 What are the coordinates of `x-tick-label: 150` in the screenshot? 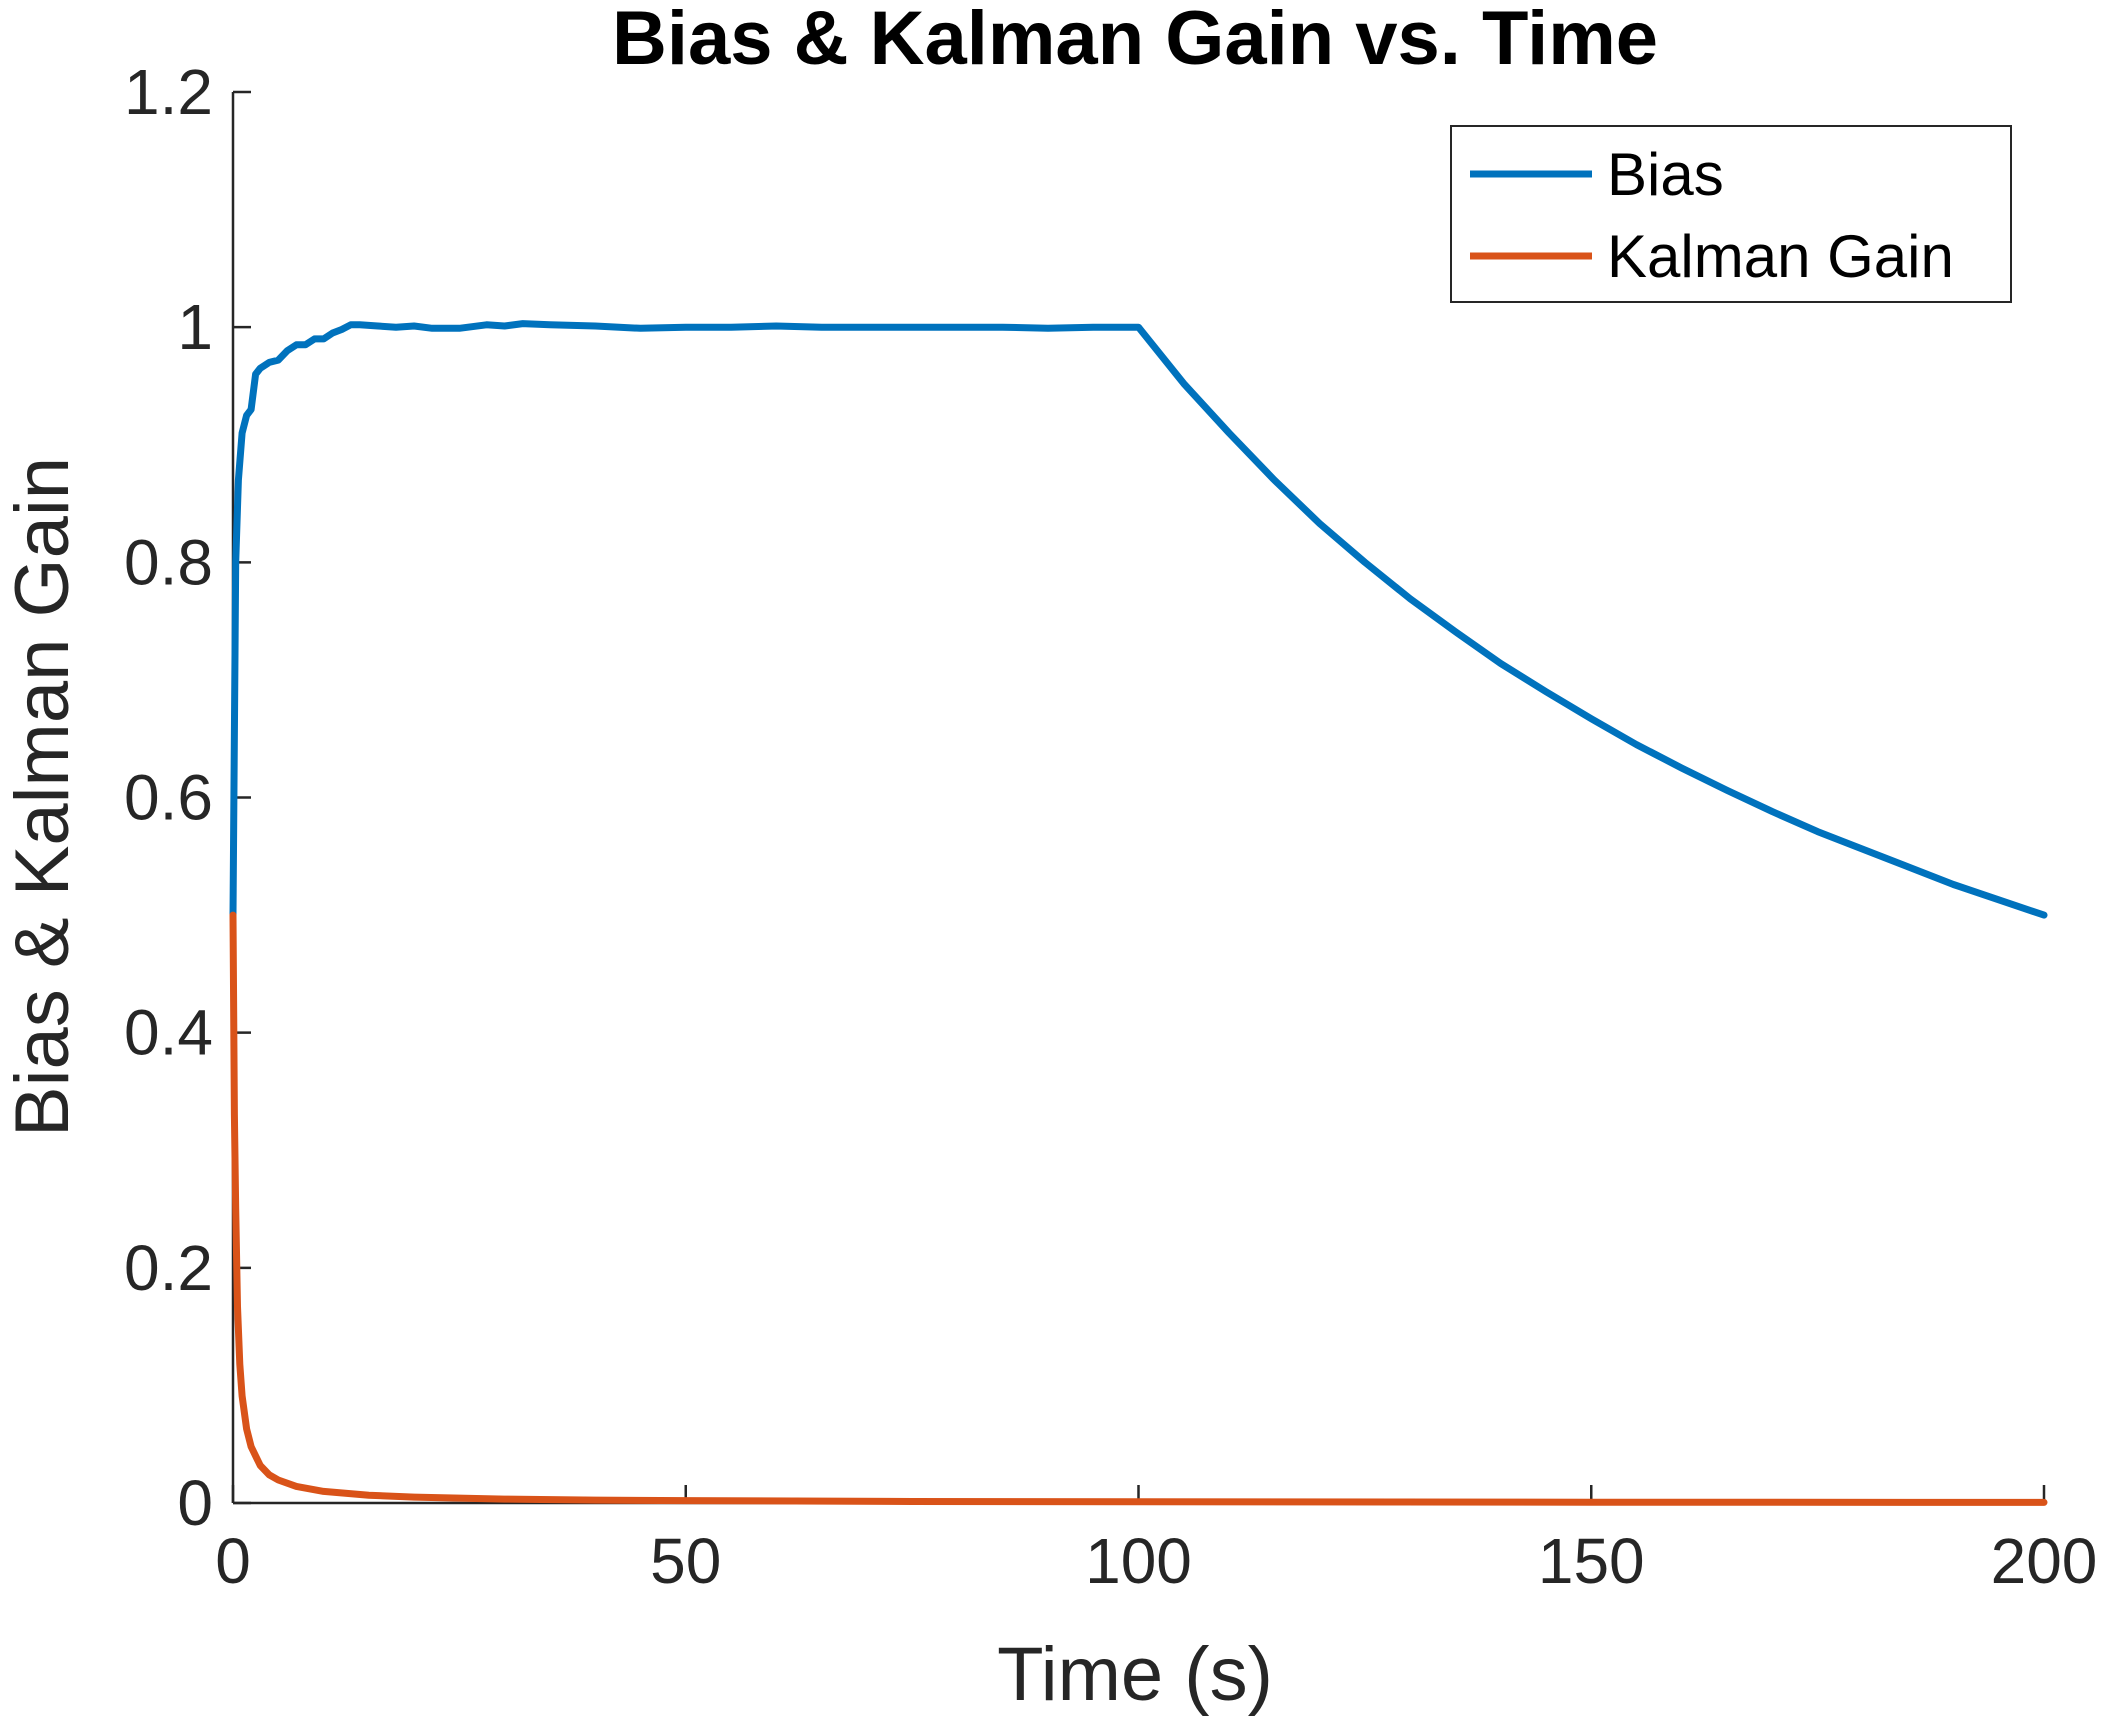 It's located at (1591, 1561).